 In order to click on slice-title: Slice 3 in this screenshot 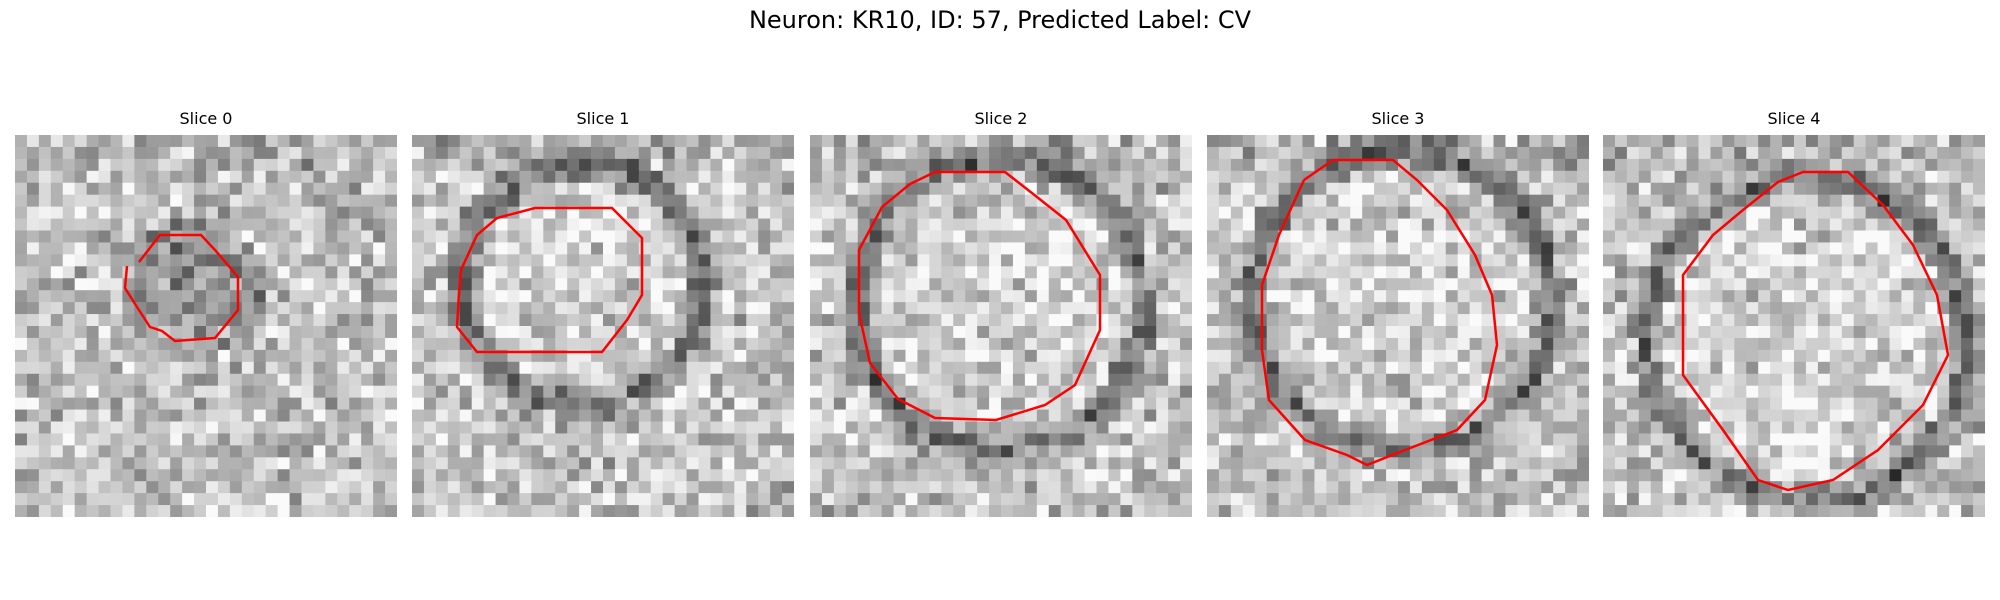, I will do `click(1398, 118)`.